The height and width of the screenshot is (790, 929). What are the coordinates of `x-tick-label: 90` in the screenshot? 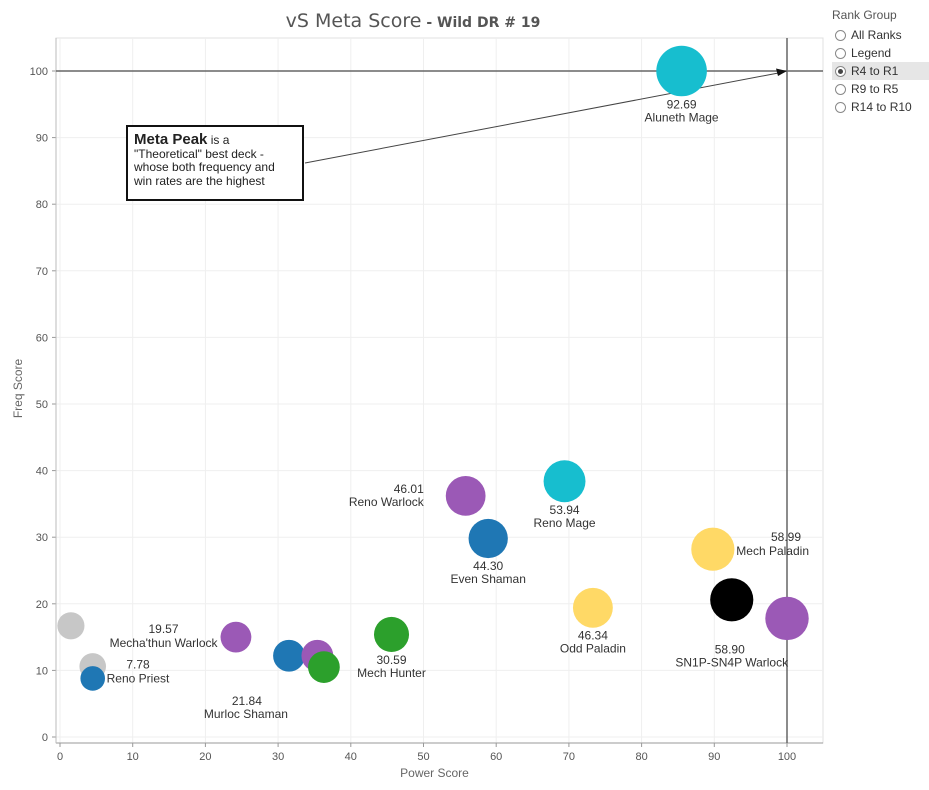 It's located at (714, 757).